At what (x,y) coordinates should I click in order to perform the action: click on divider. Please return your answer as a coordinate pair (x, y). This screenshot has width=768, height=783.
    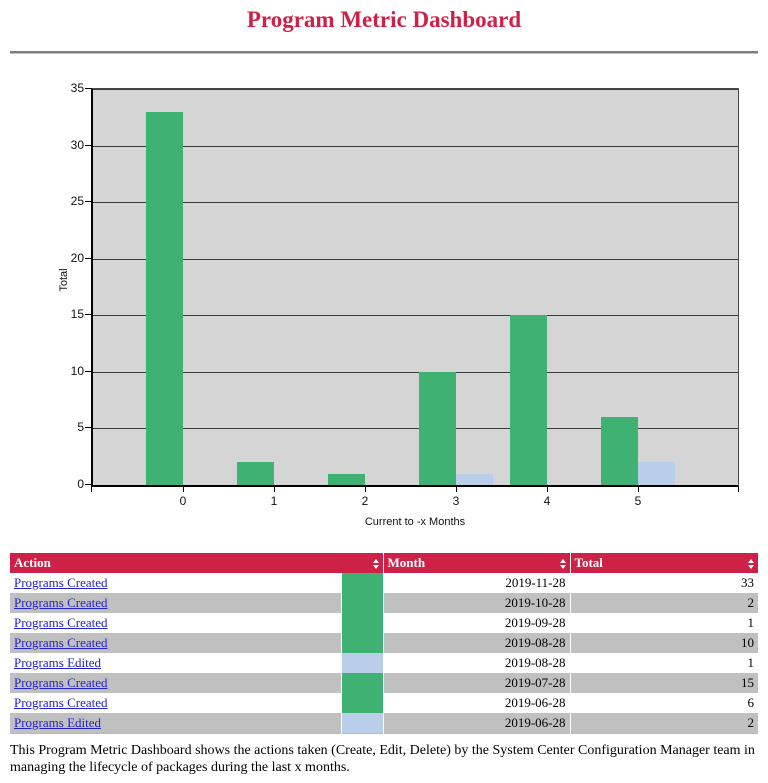
    Looking at the image, I should click on (384, 52).